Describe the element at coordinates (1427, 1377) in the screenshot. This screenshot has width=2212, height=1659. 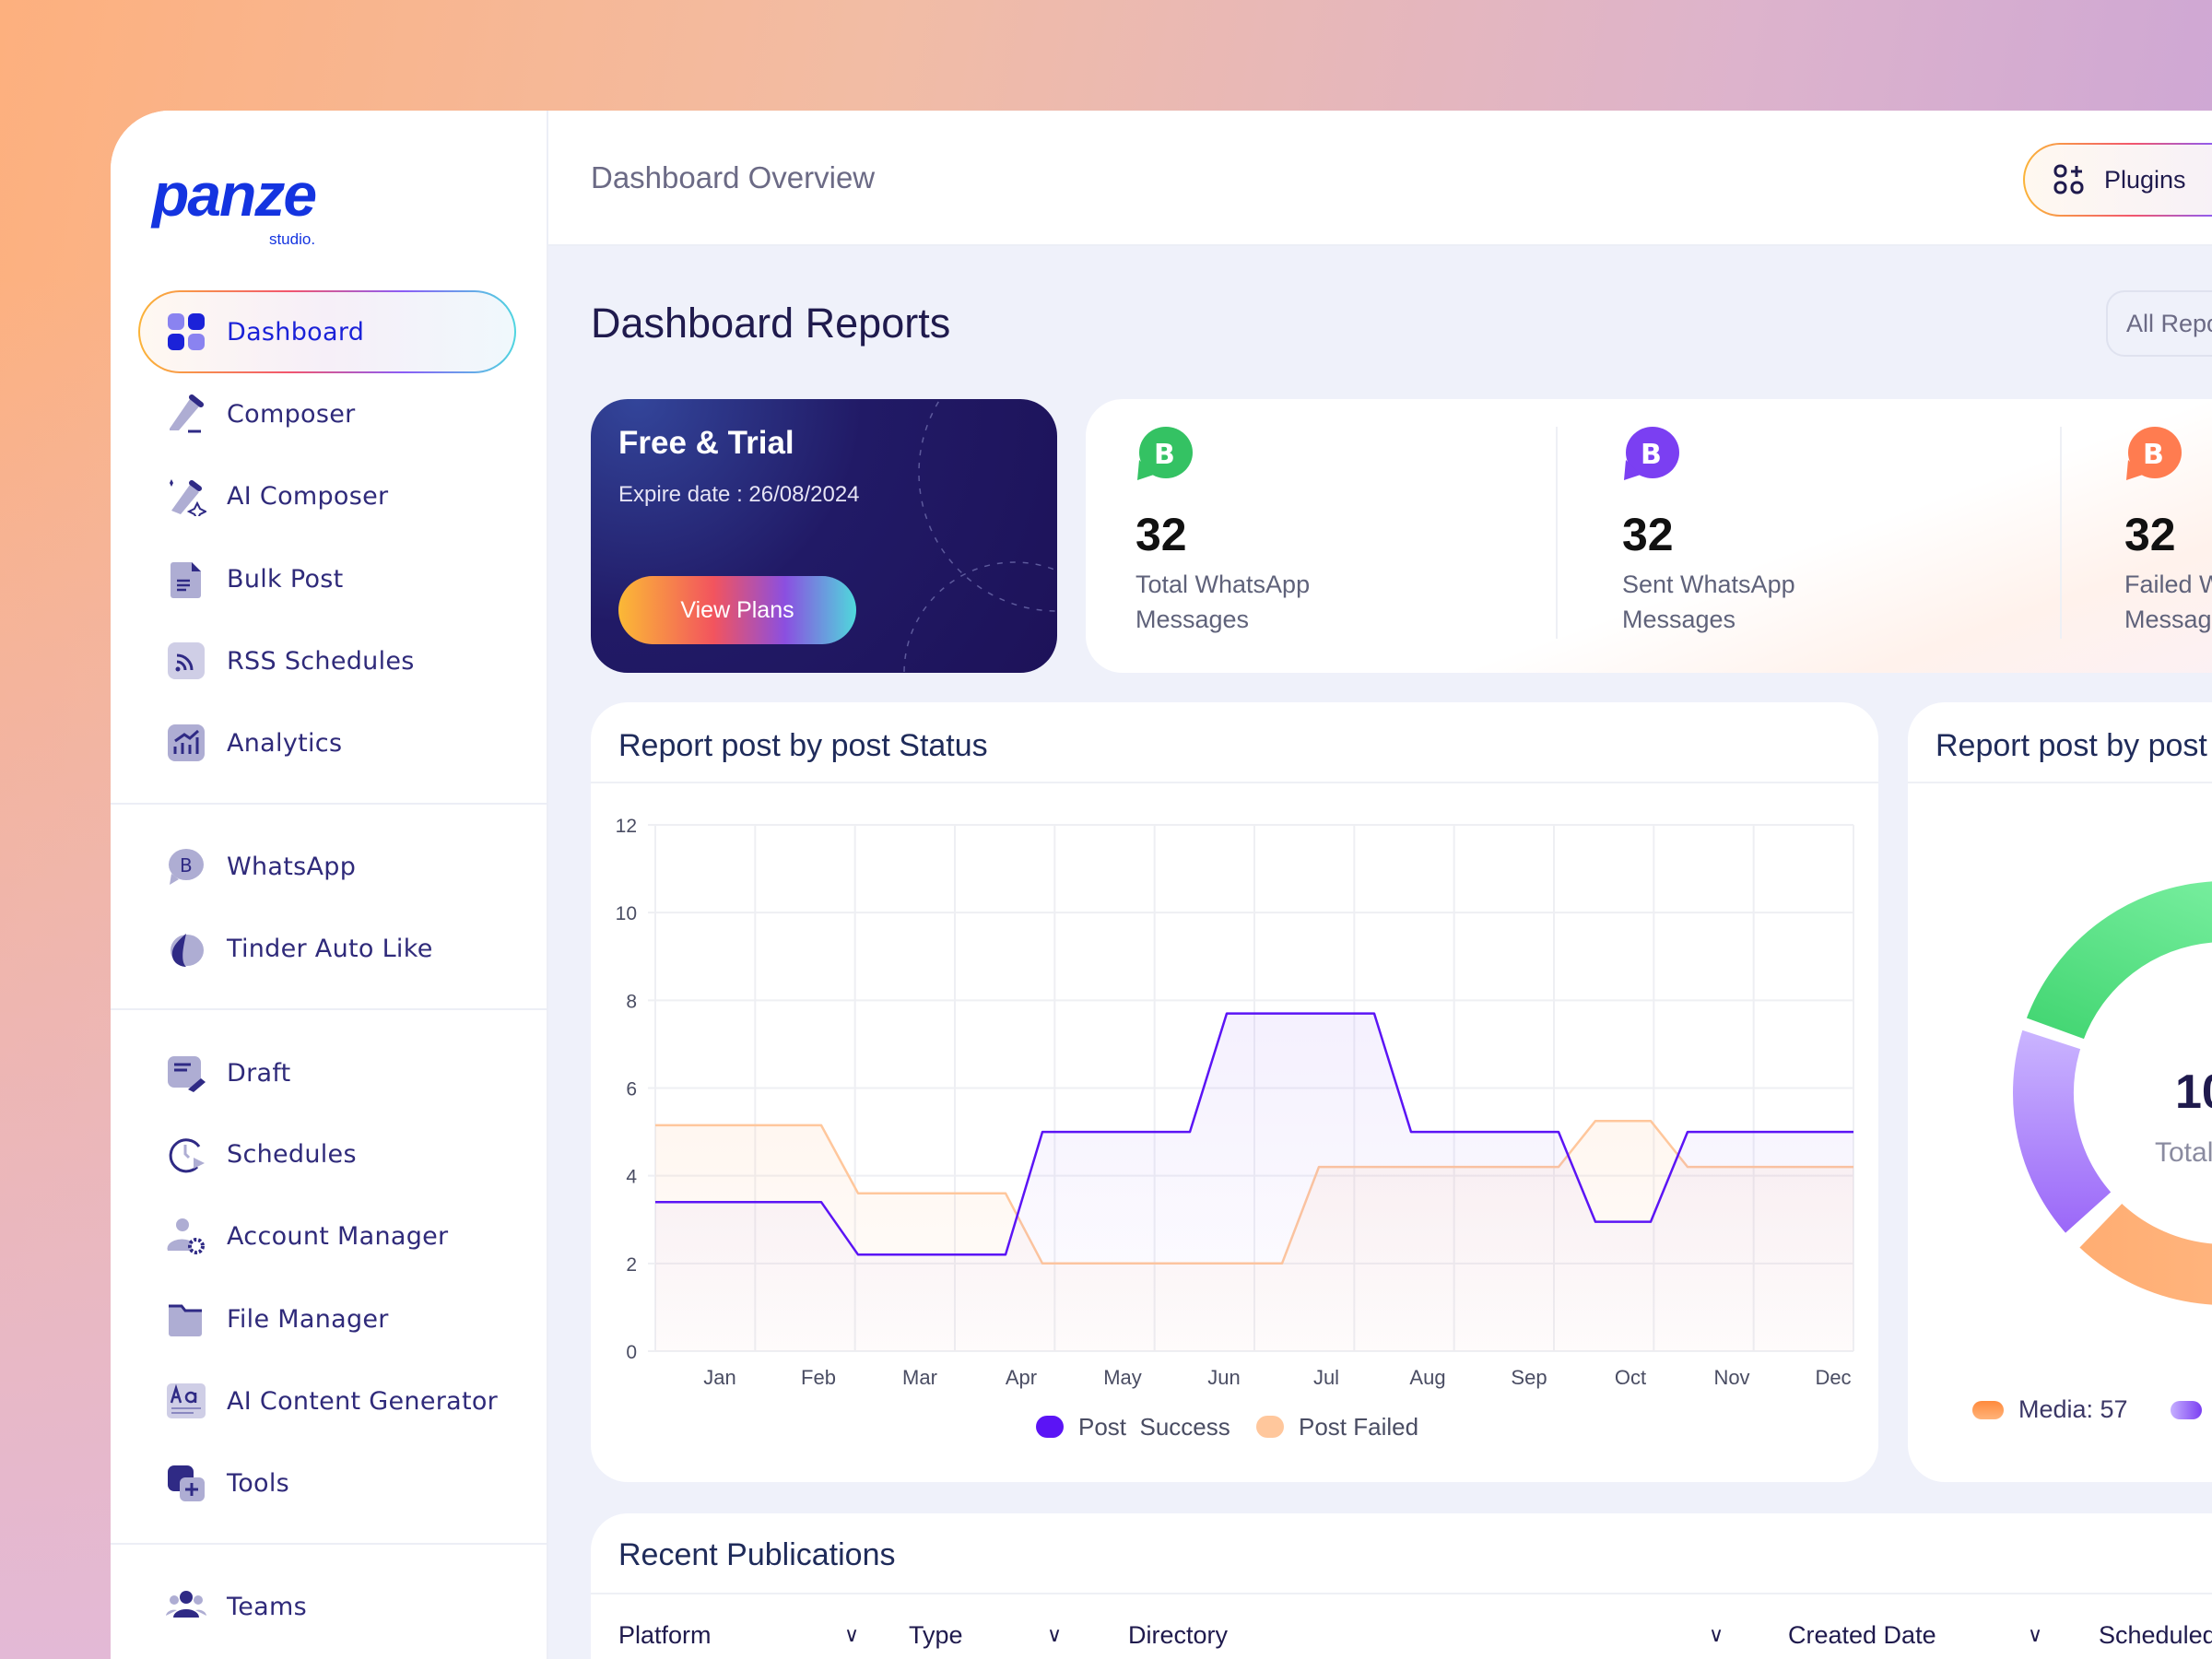
I see `x-tick-label: Aug` at that location.